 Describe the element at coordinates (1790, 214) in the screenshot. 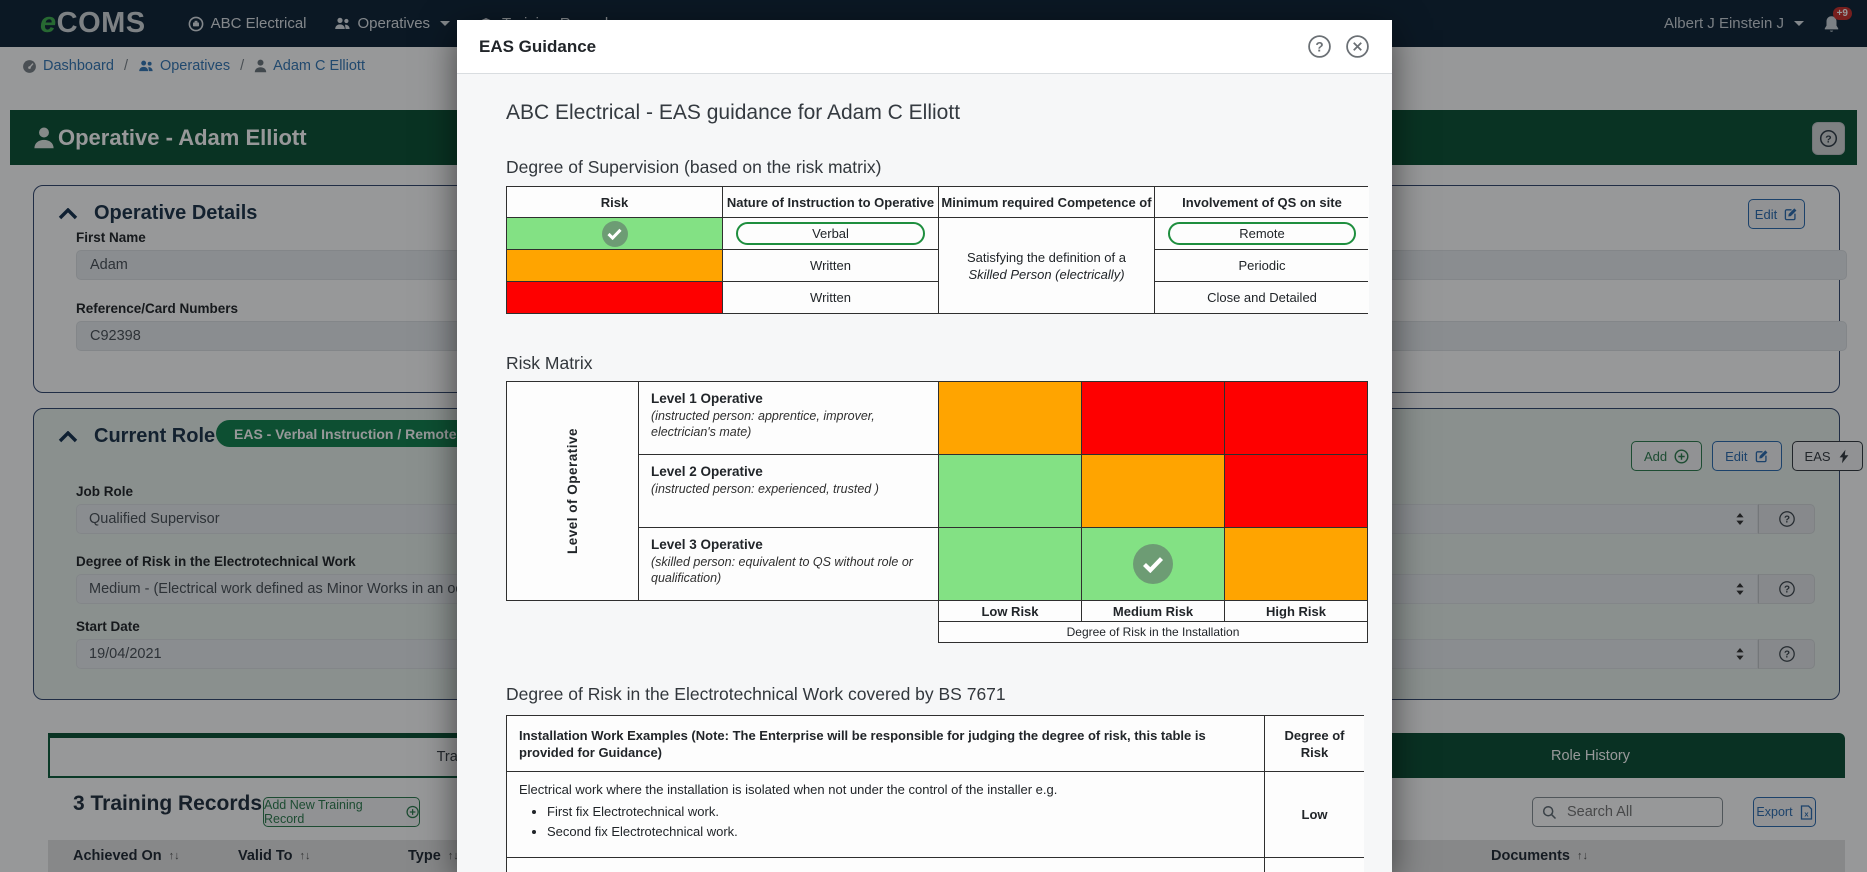

I see `edit-icon` at that location.